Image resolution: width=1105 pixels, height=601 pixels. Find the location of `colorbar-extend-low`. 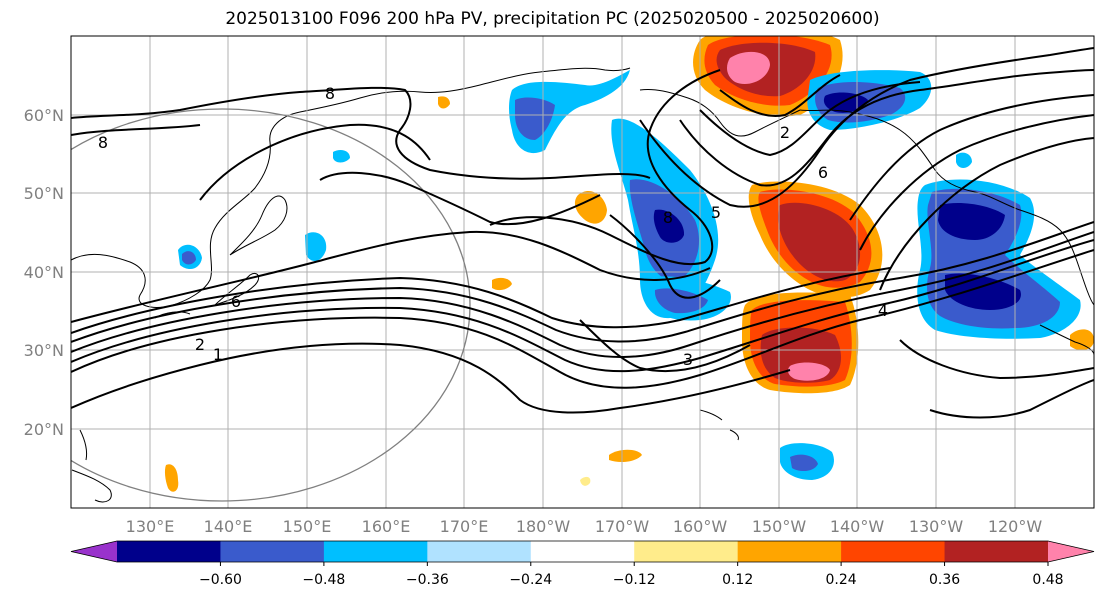

colorbar-extend-low is located at coordinates (94, 551).